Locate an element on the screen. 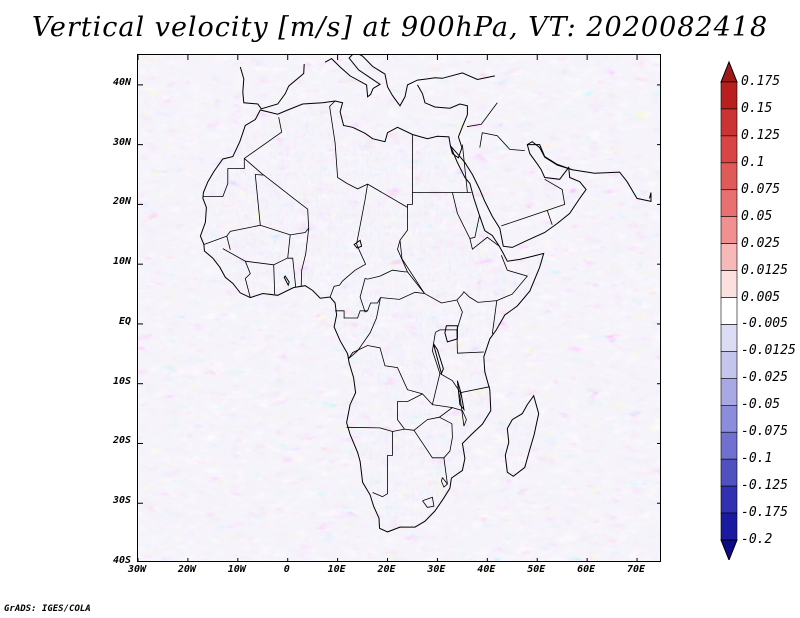 Image resolution: width=800 pixels, height=618 pixels. colorbar-level-label: -0.125 is located at coordinates (764, 486).